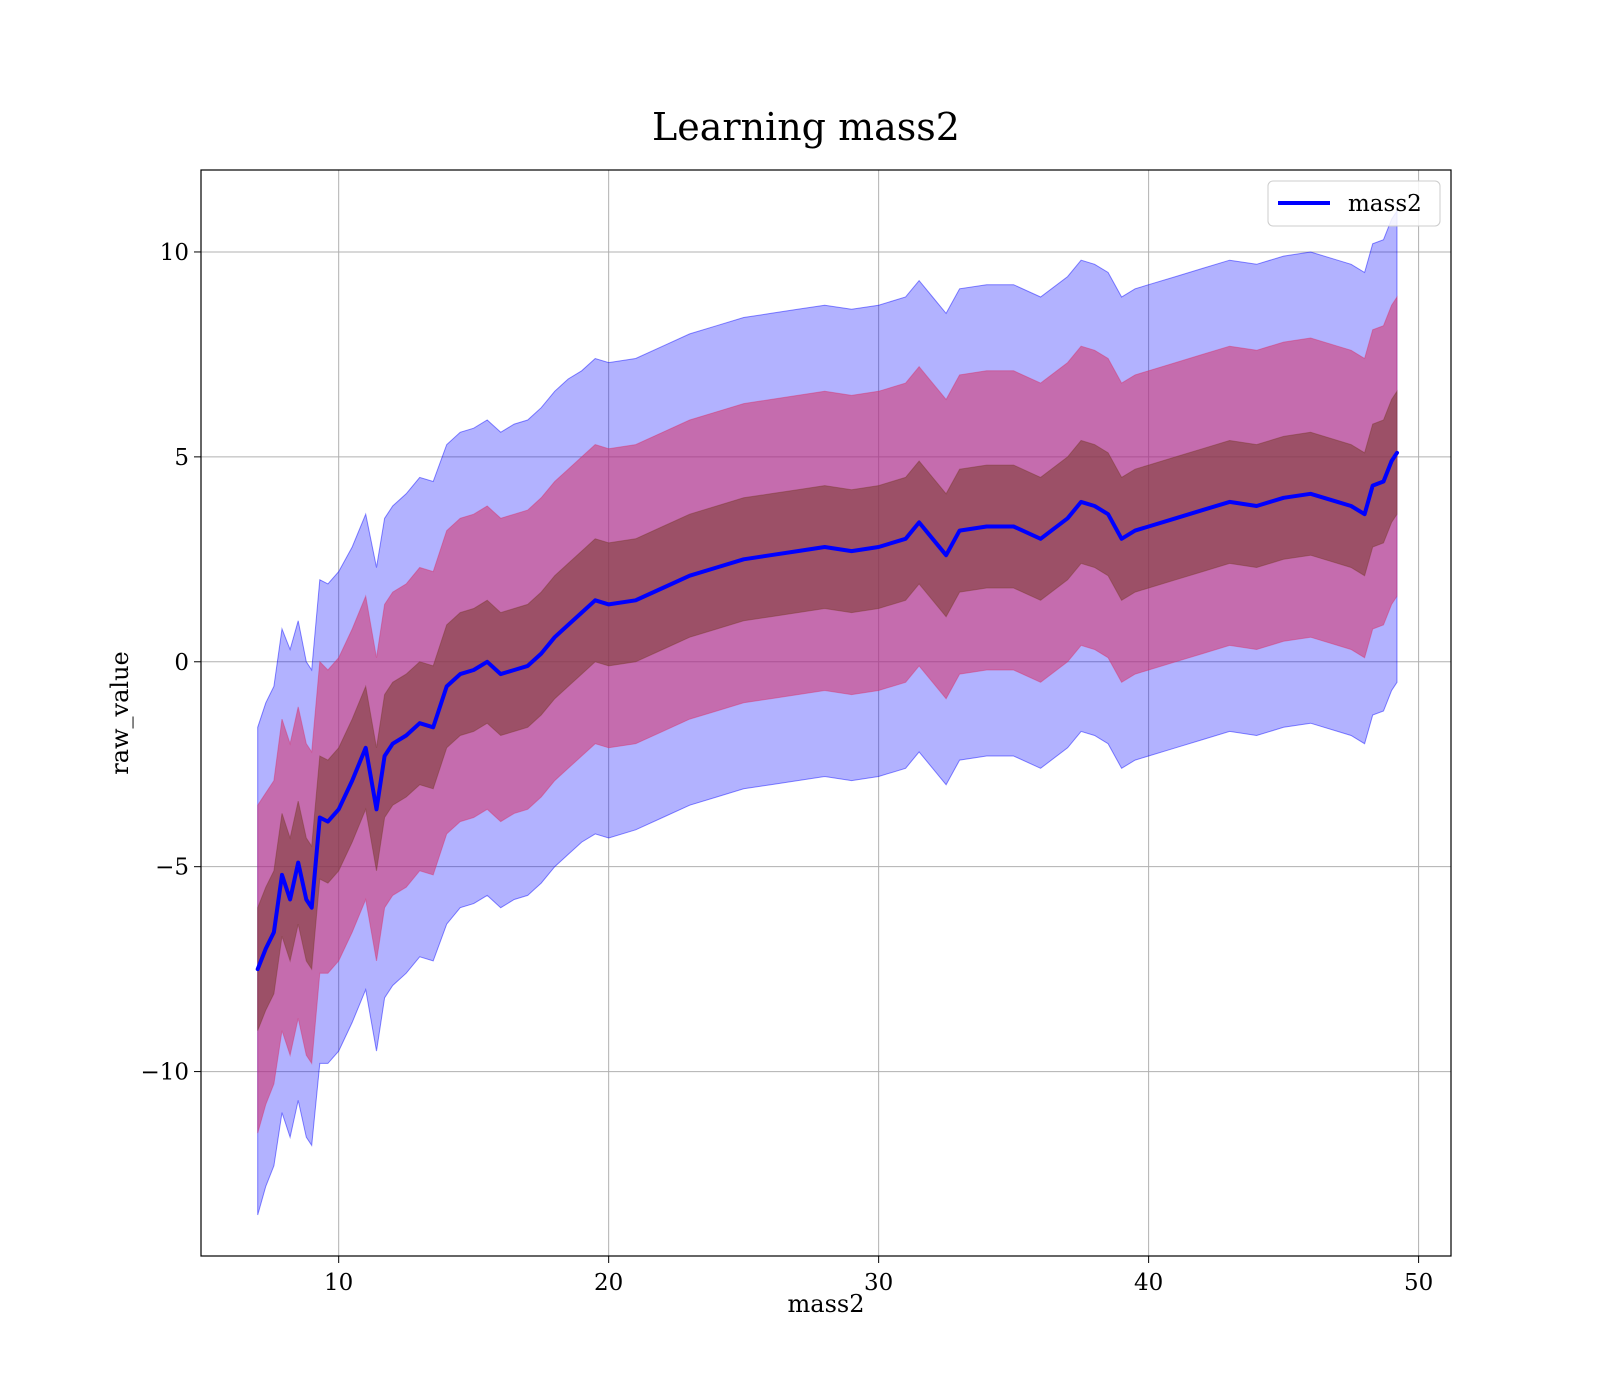 This screenshot has width=1600, height=1400. Describe the element at coordinates (181, 663) in the screenshot. I see `y-tick-label: 0` at that location.